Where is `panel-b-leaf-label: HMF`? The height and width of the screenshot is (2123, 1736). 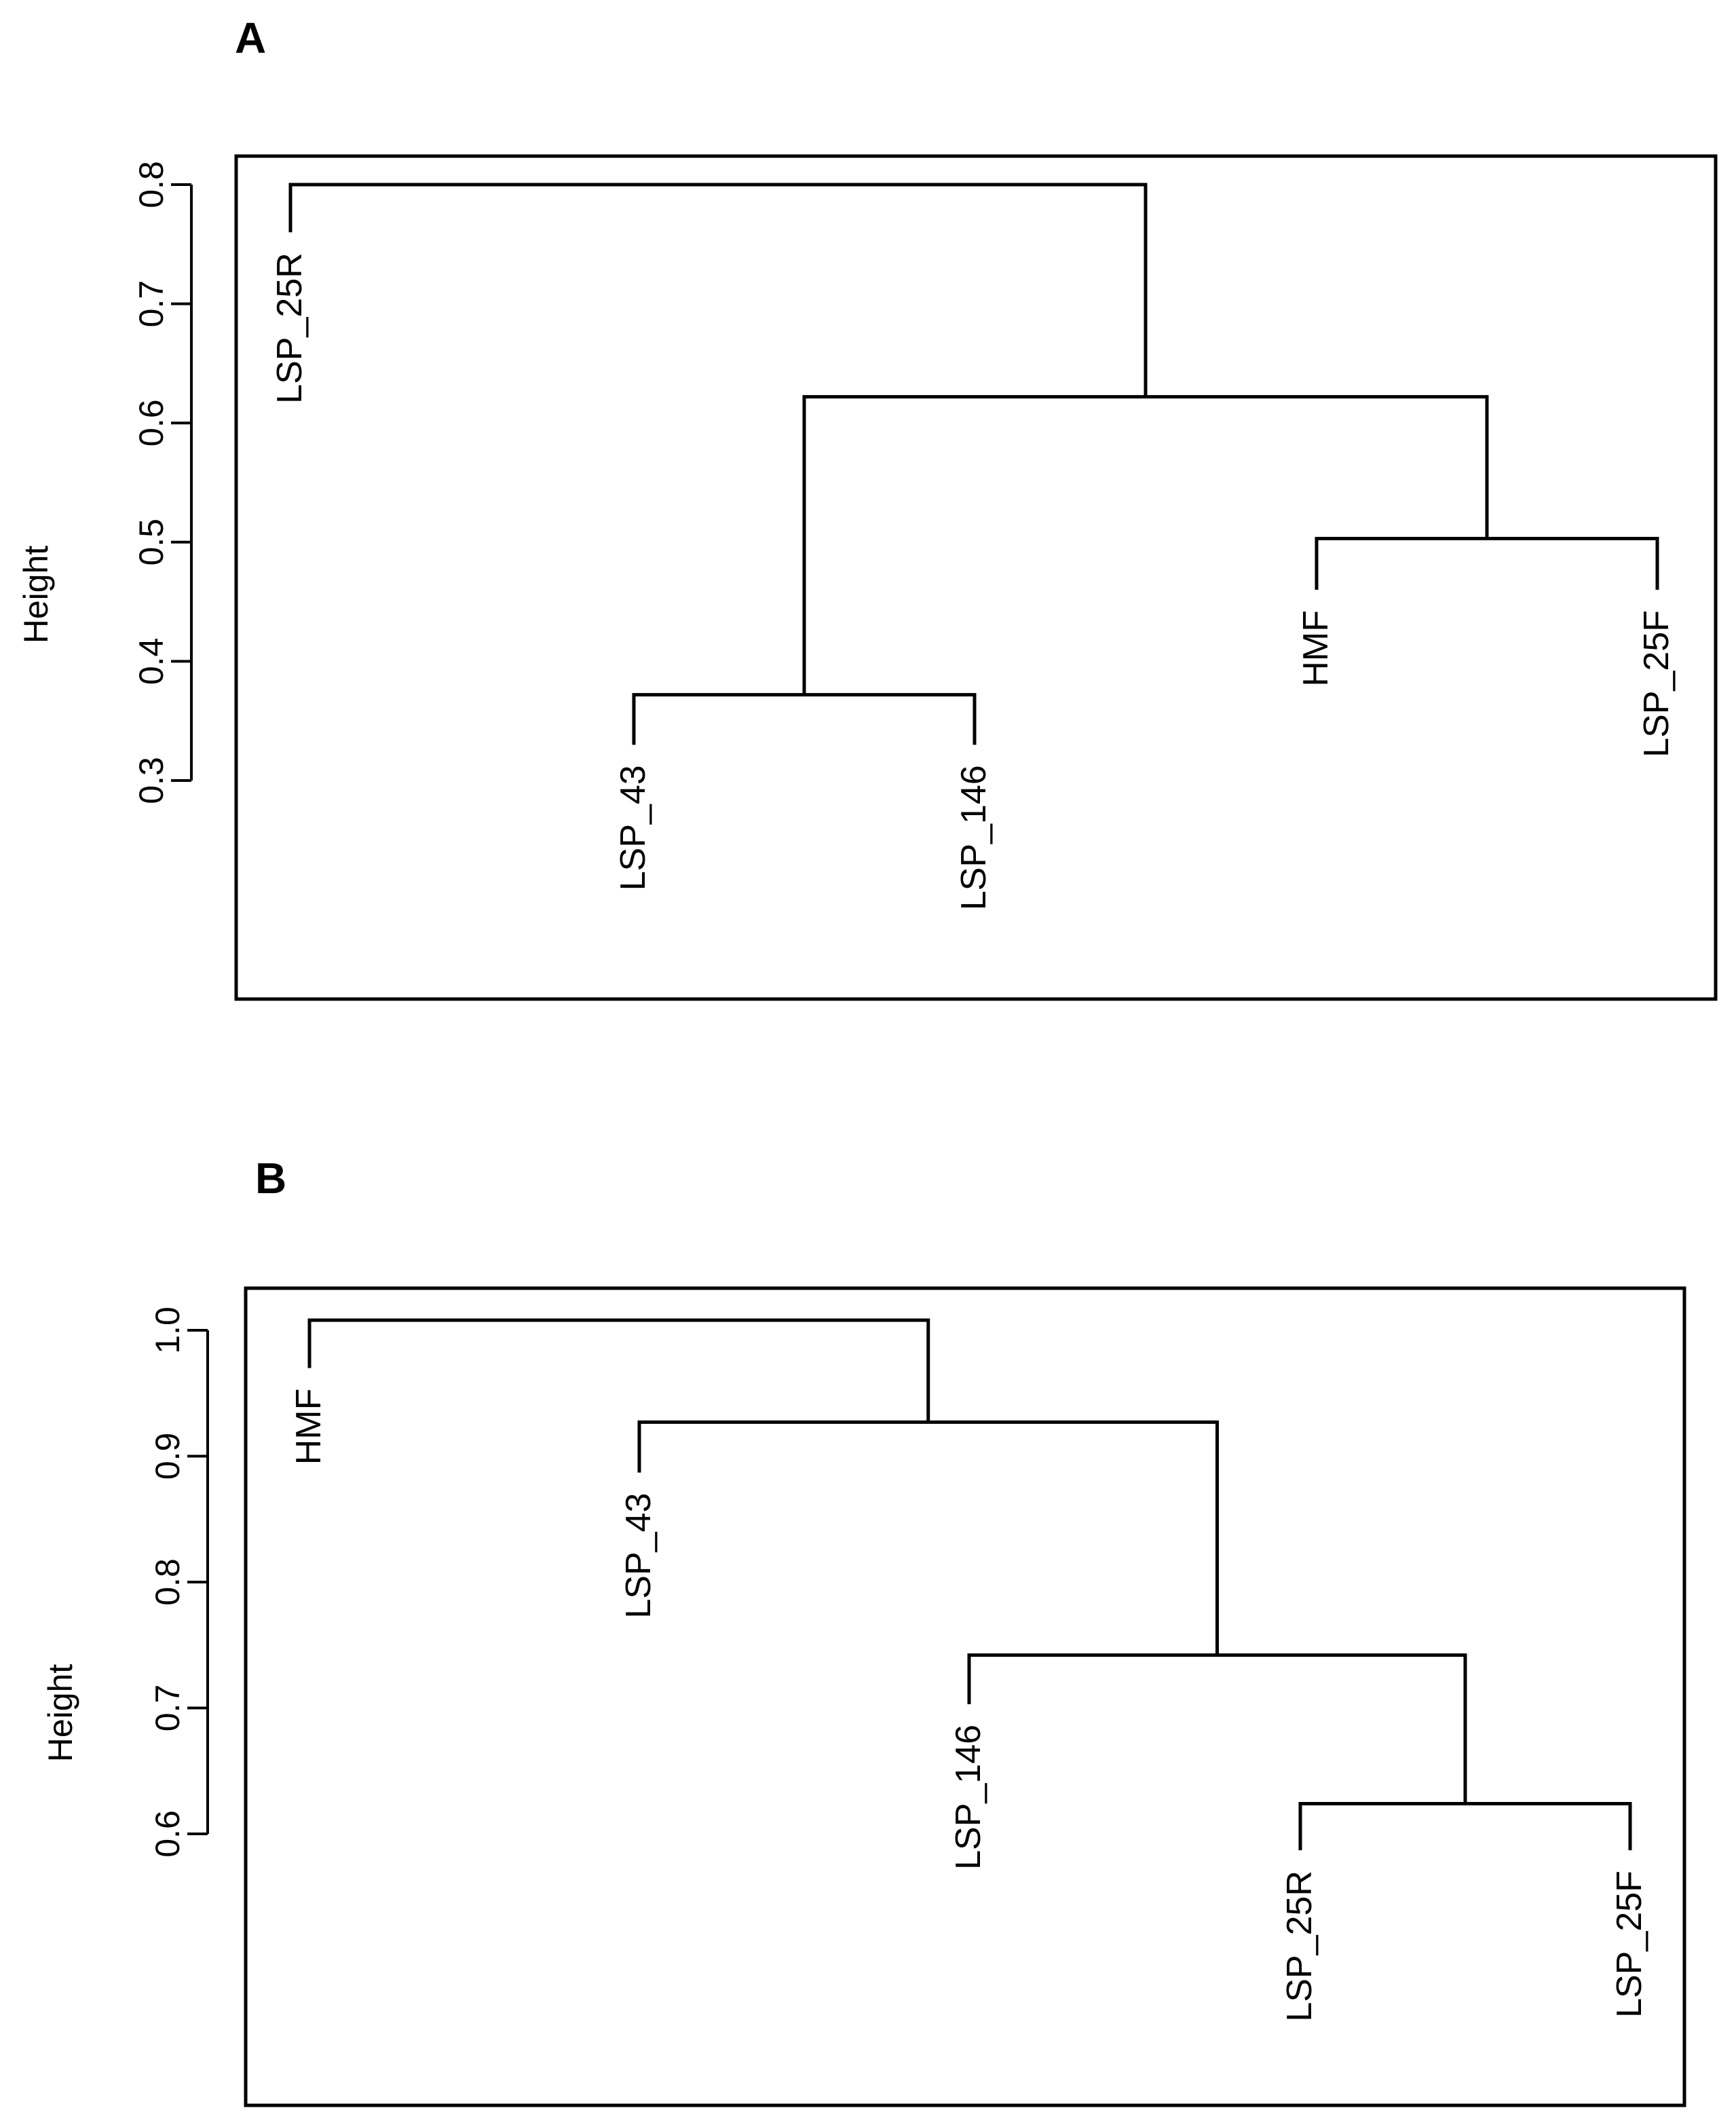 panel-b-leaf-label: HMF is located at coordinates (309, 1427).